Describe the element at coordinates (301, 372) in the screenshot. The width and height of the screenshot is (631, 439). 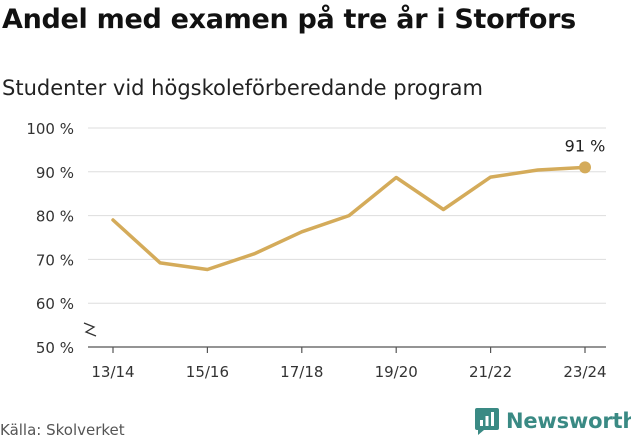
I see `x-tick-label: 17/18` at that location.